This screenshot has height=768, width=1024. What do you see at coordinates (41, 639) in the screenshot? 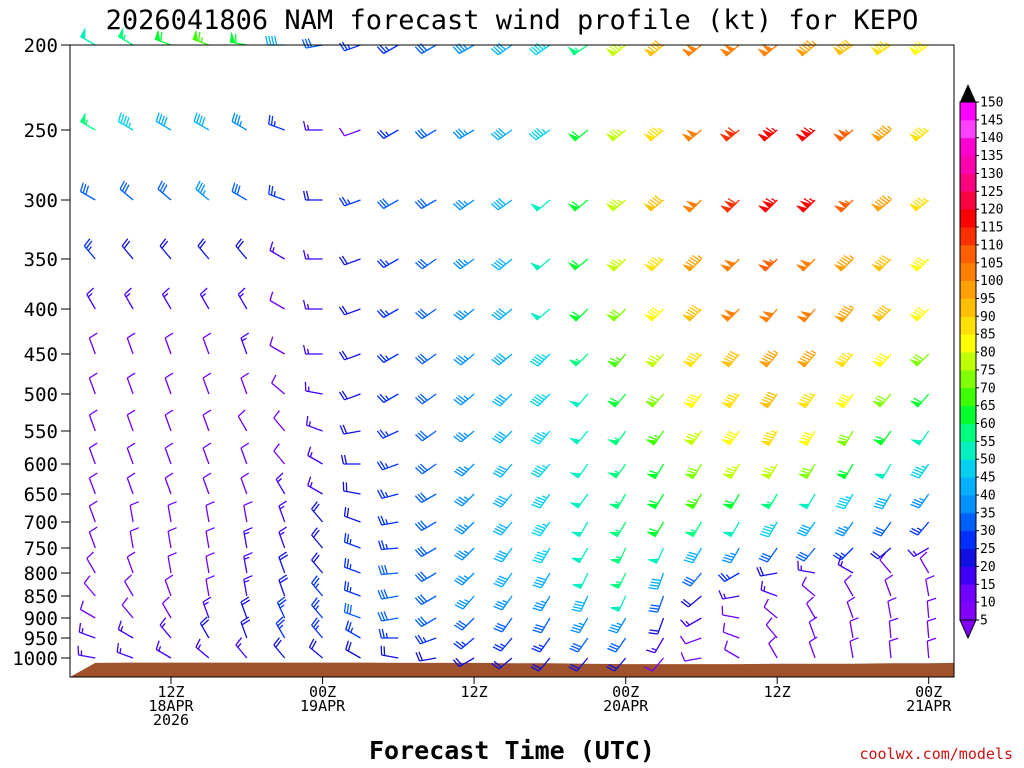
I see `y-tick-label: 950` at bounding box center [41, 639].